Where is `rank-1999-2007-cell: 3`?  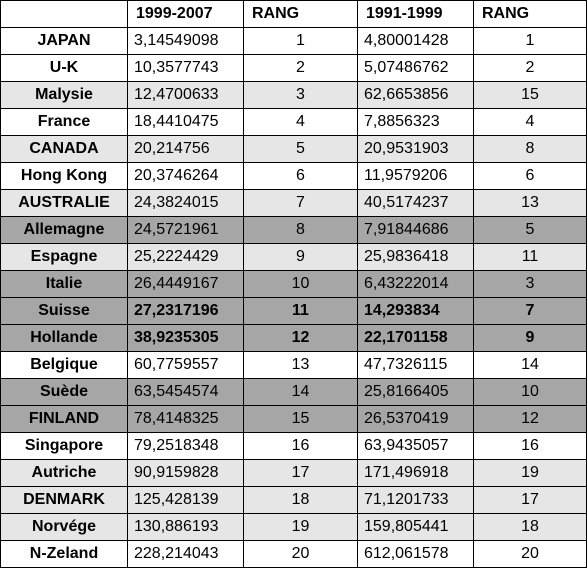
rank-1999-2007-cell: 3 is located at coordinates (300, 95).